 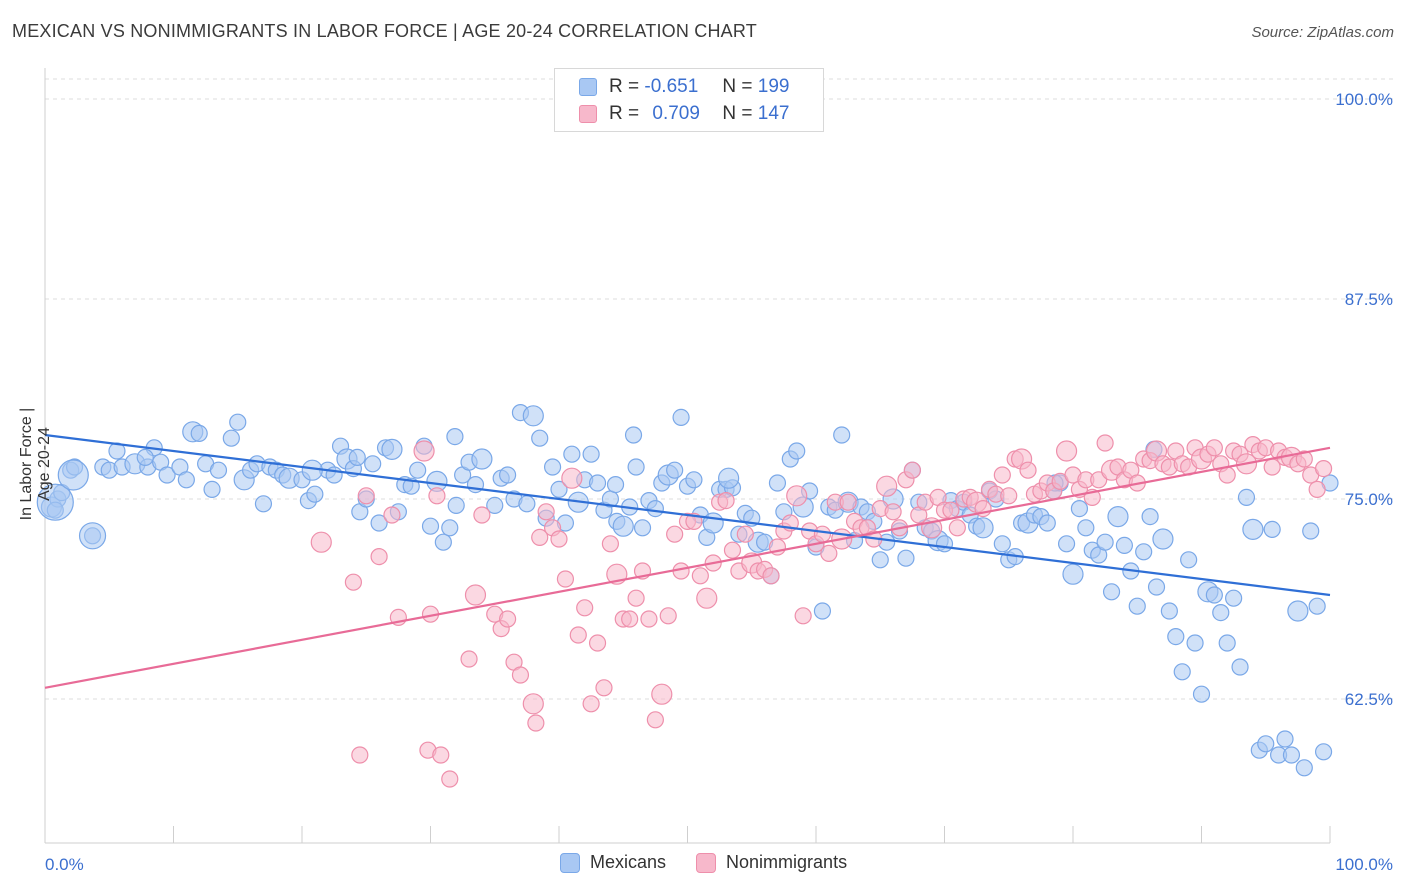 What do you see at coordinates (624, 113) in the screenshot?
I see `r-label: R =` at bounding box center [624, 113].